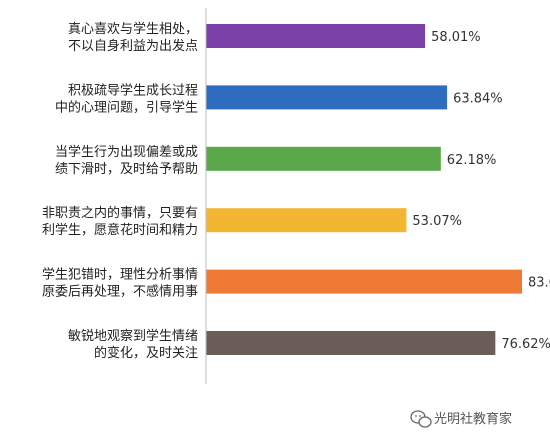  What do you see at coordinates (421, 419) in the screenshot?
I see `wechat-icon` at bounding box center [421, 419].